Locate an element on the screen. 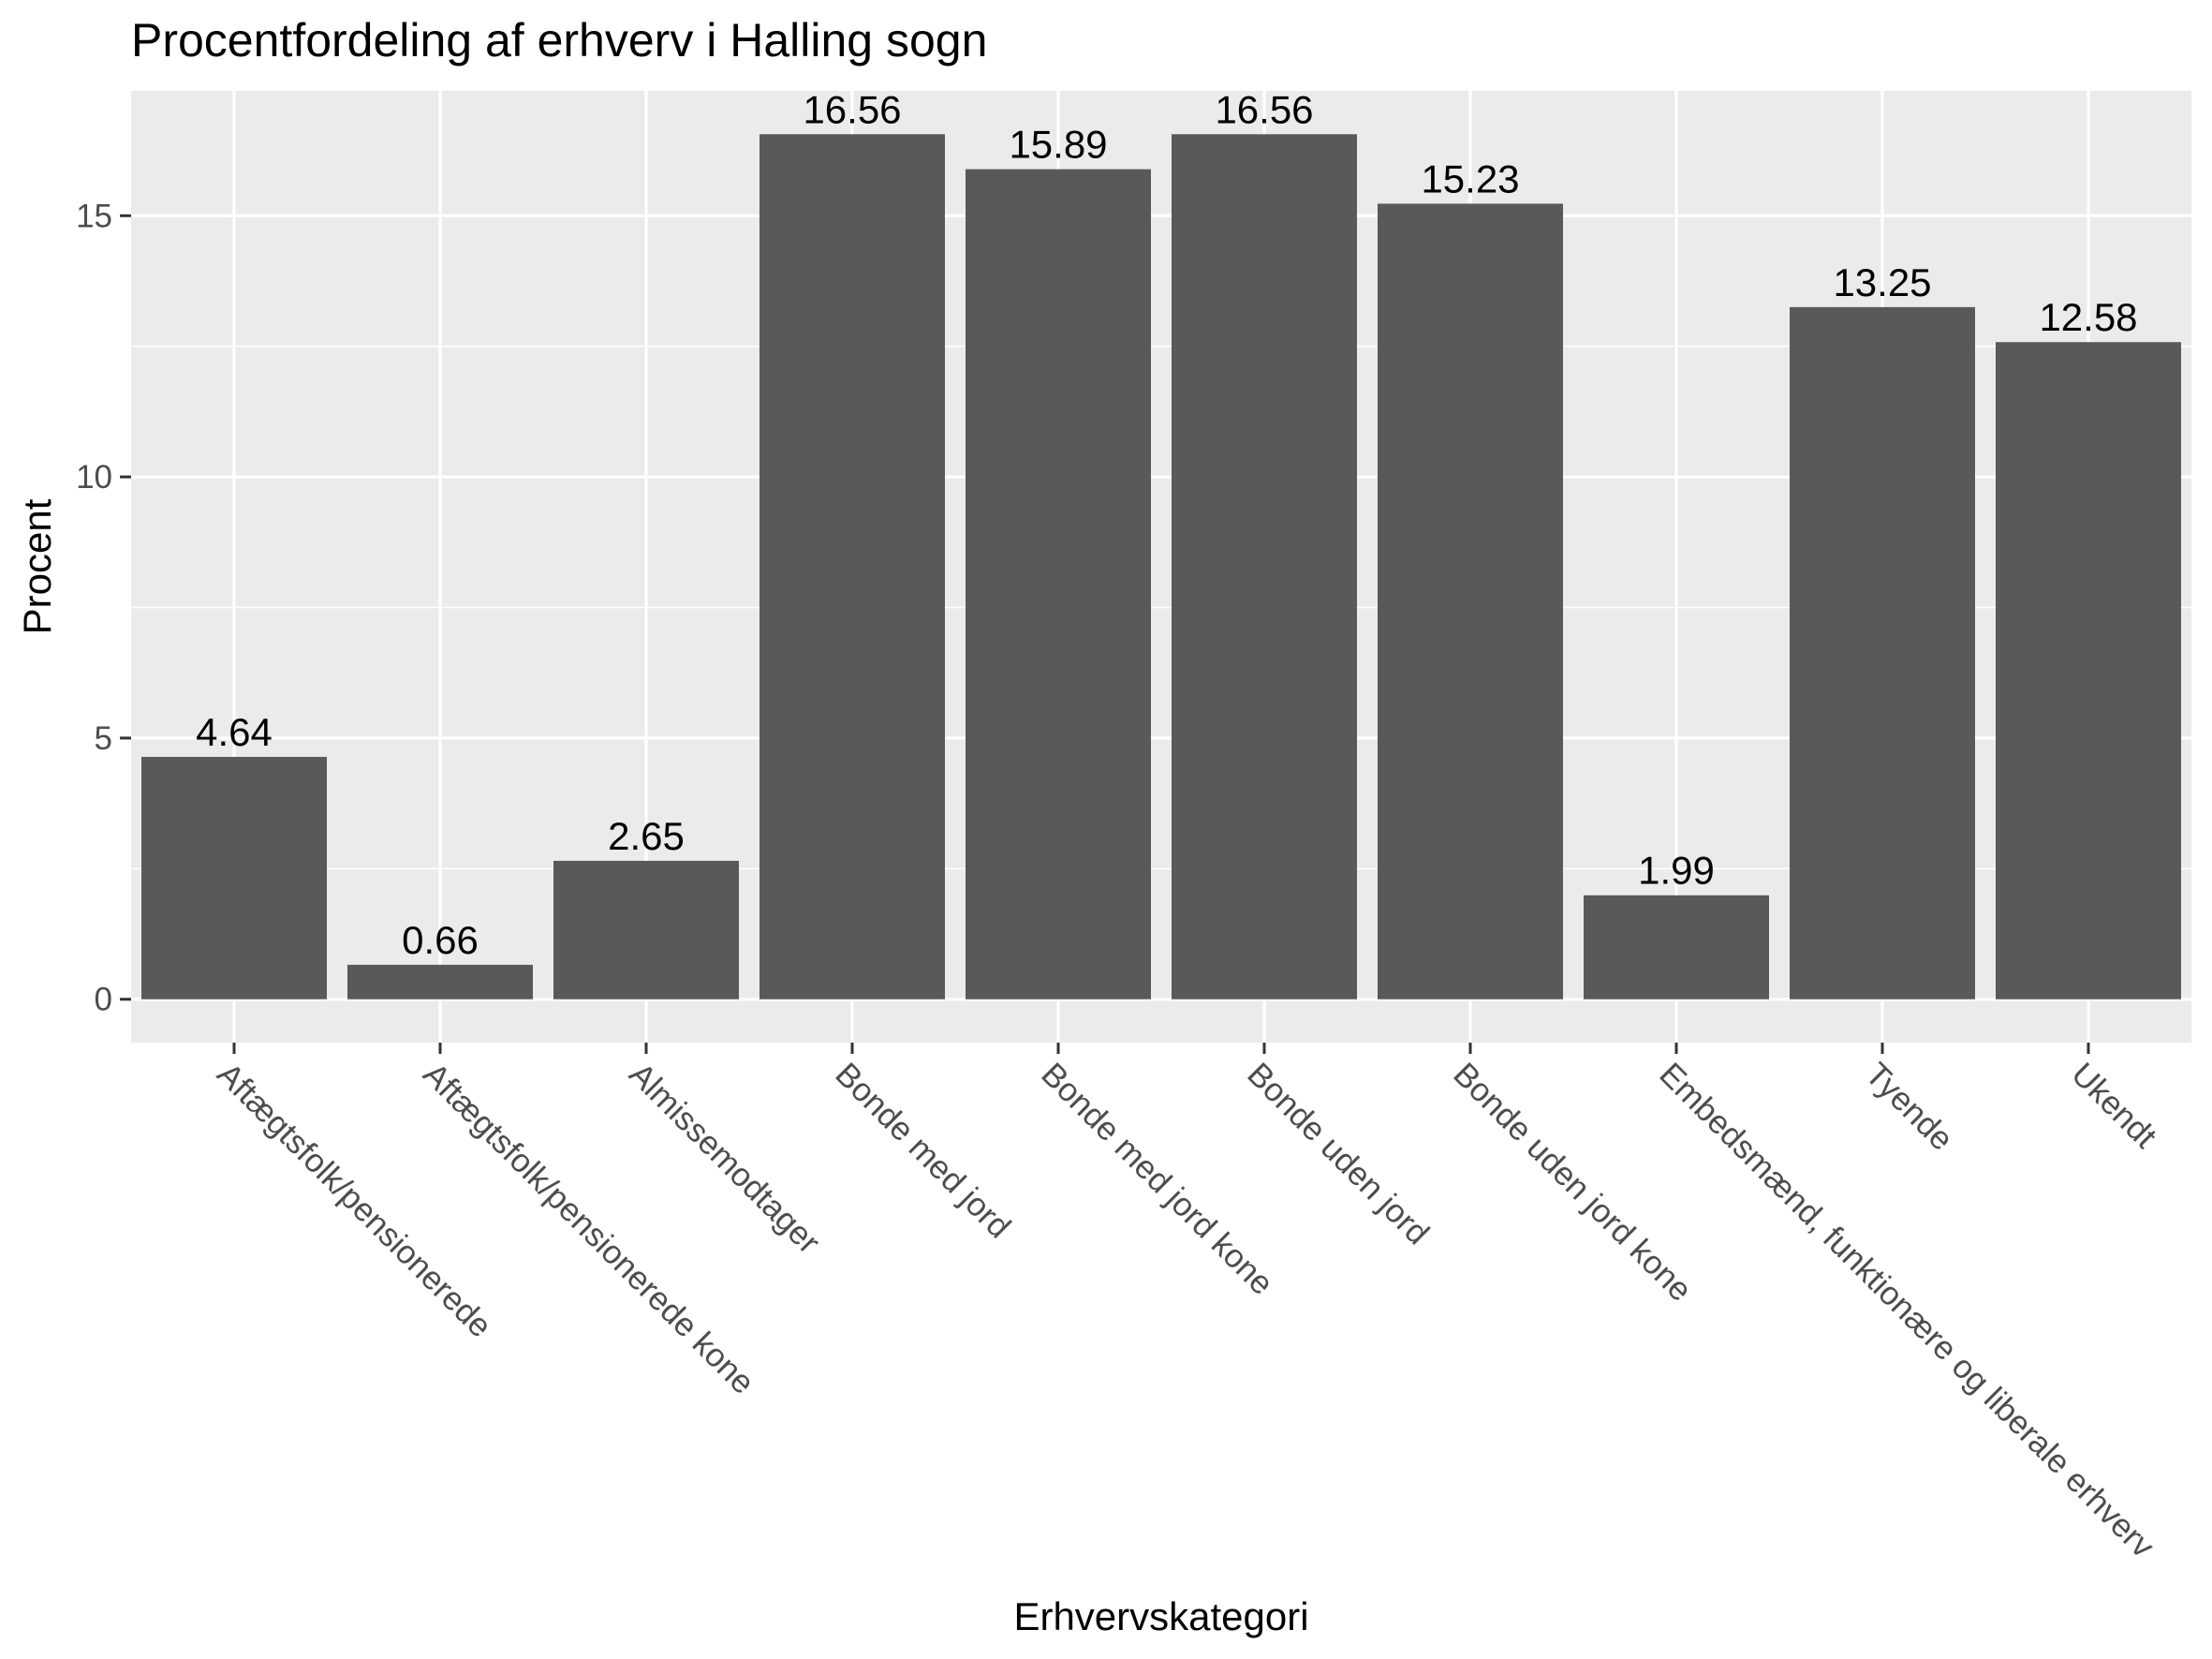 Image resolution: width=2212 pixels, height=1659 pixels. y-tick-label: 15 is located at coordinates (94, 216).